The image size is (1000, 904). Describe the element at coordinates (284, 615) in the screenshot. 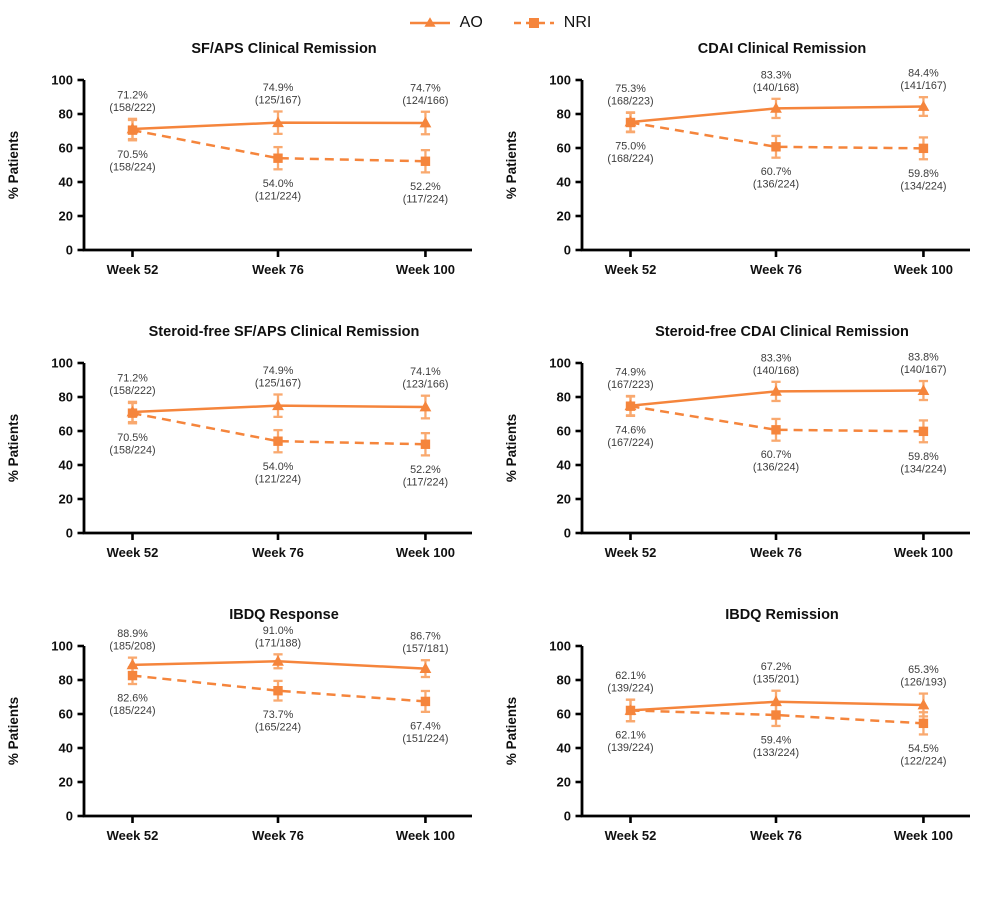

I see `panel-title: IBDQ Response` at that location.